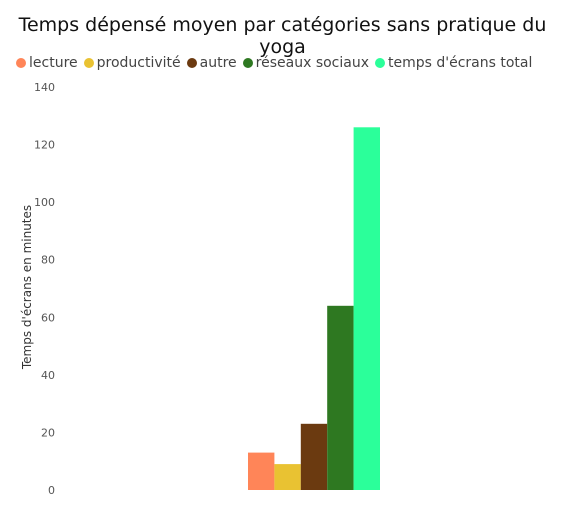 This screenshot has height=518, width=565. Describe the element at coordinates (88, 63) in the screenshot. I see `legend-swatch-productivite` at that location.